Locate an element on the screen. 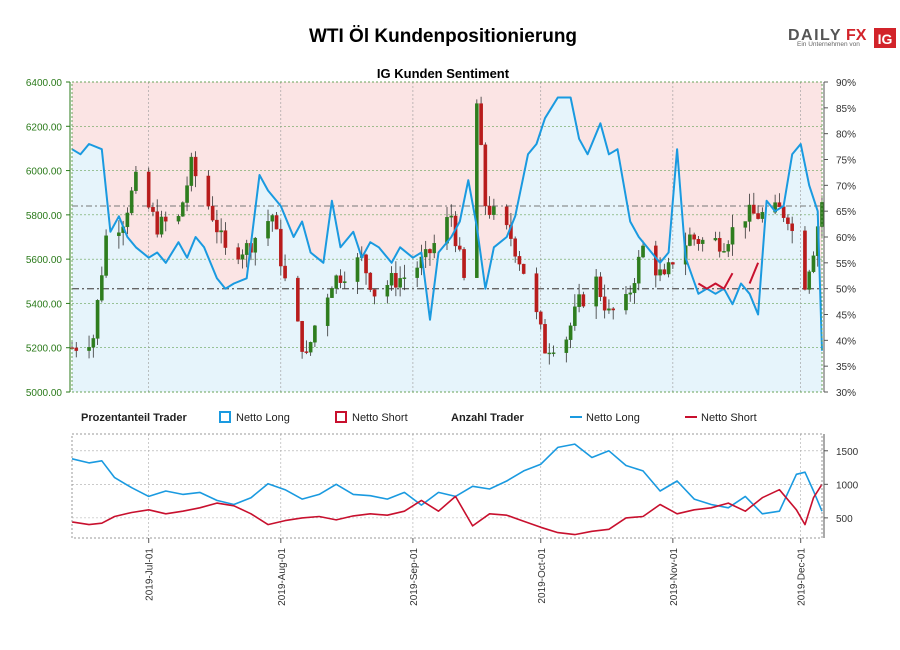 This screenshot has width=900, height=650. date-tick-label: 2019-Jul-01 is located at coordinates (150, 574).